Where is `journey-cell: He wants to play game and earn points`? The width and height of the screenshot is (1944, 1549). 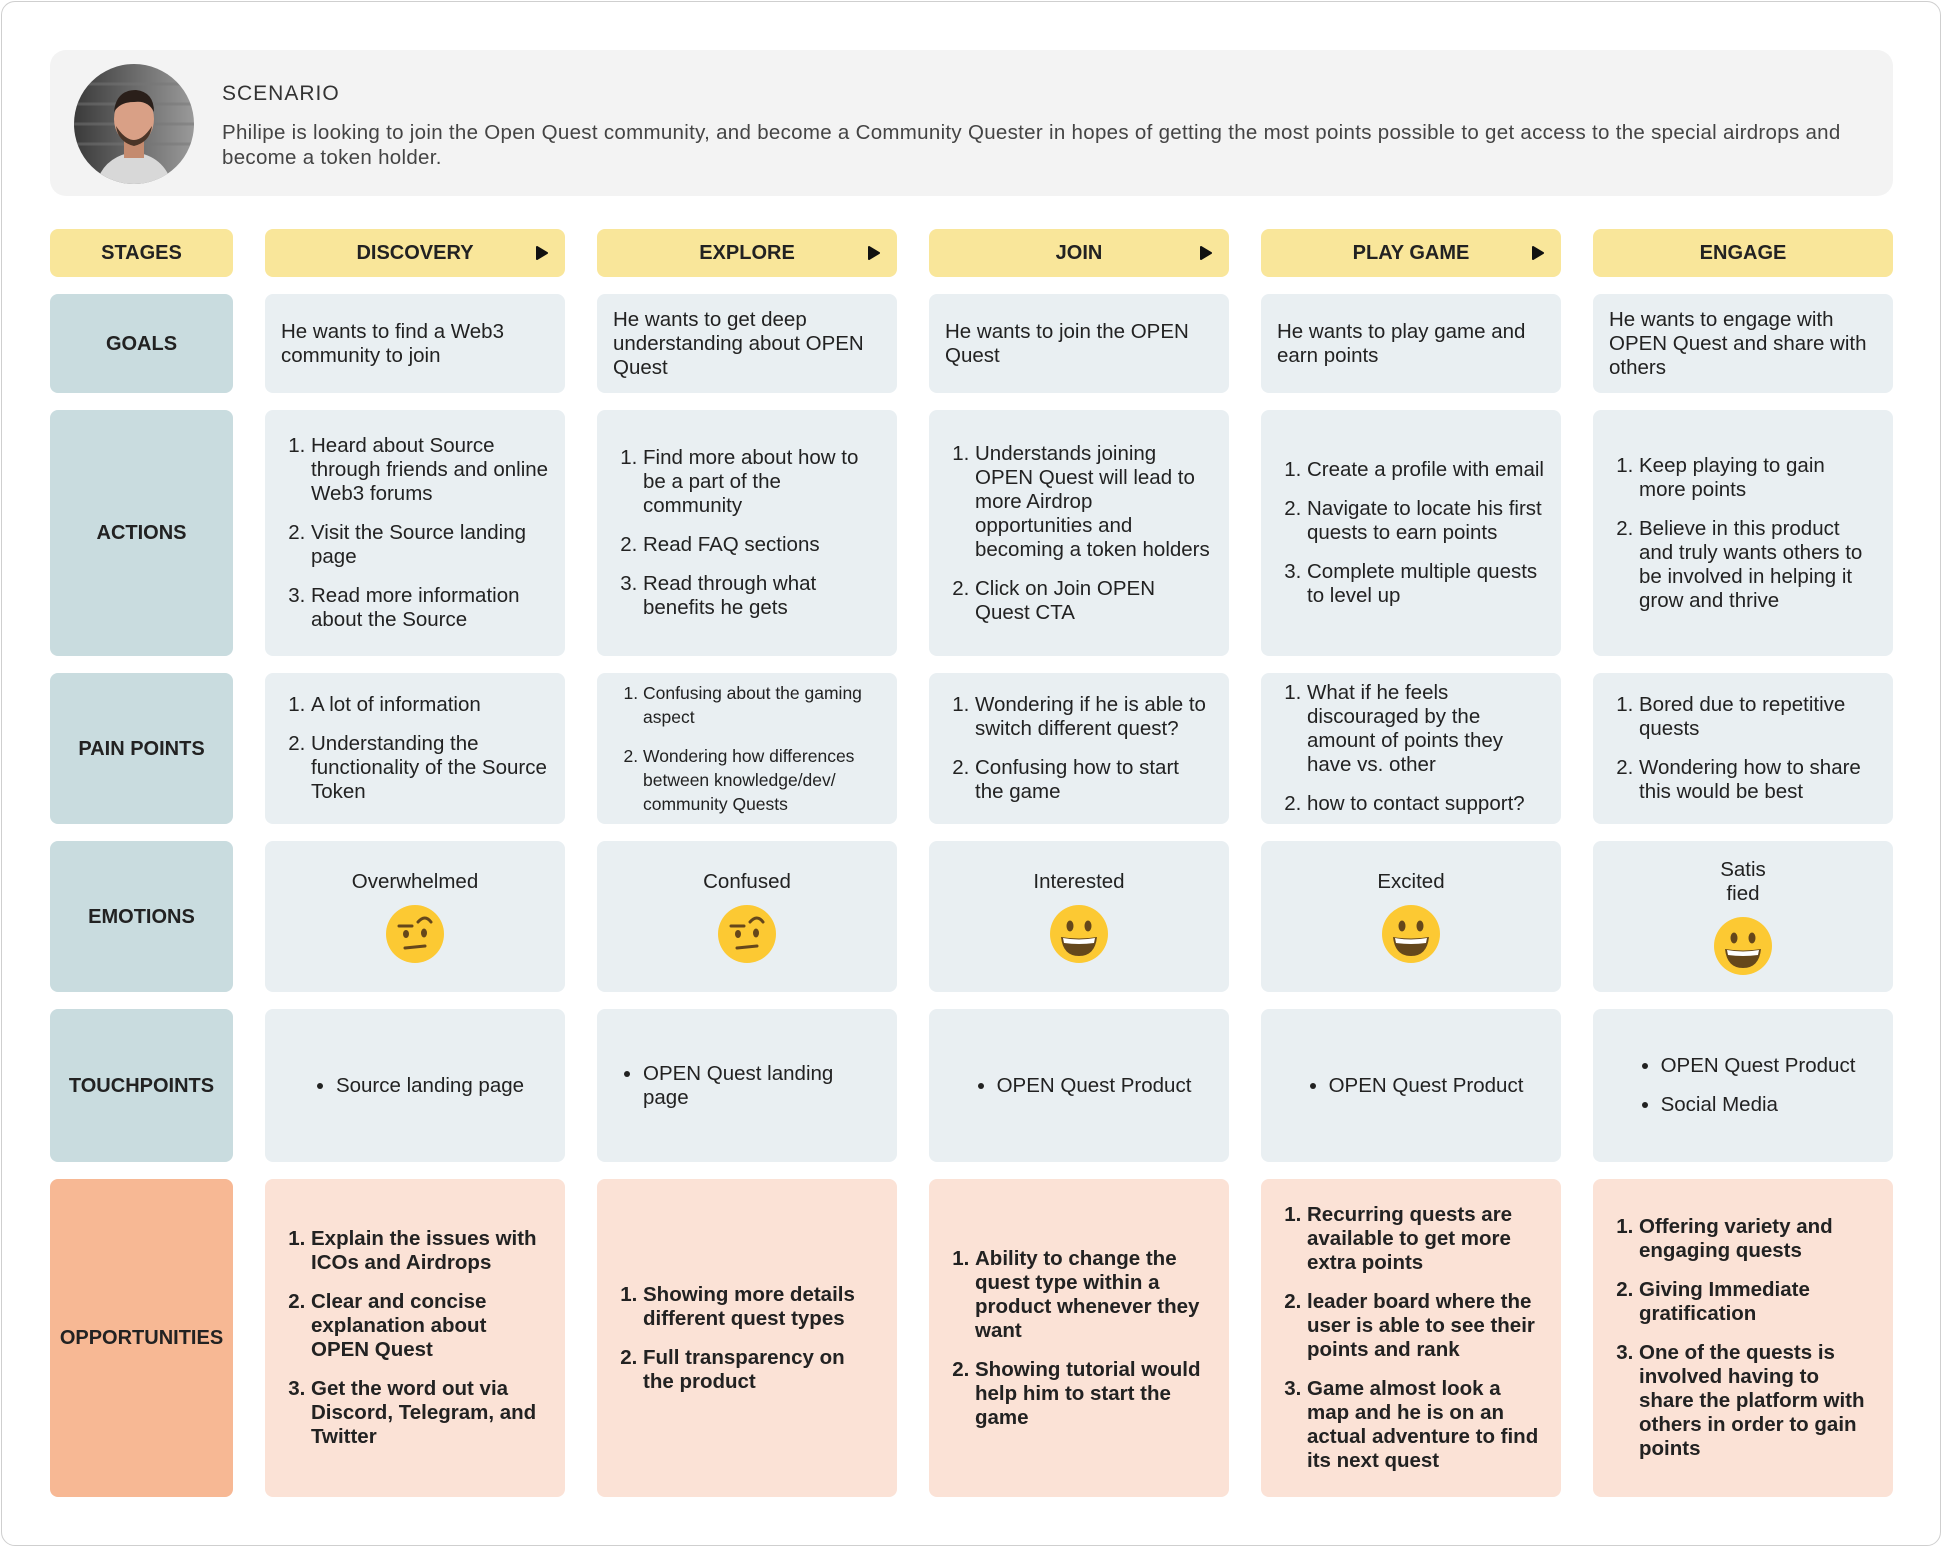
journey-cell: He wants to play game and earn points is located at coordinates (1411, 343).